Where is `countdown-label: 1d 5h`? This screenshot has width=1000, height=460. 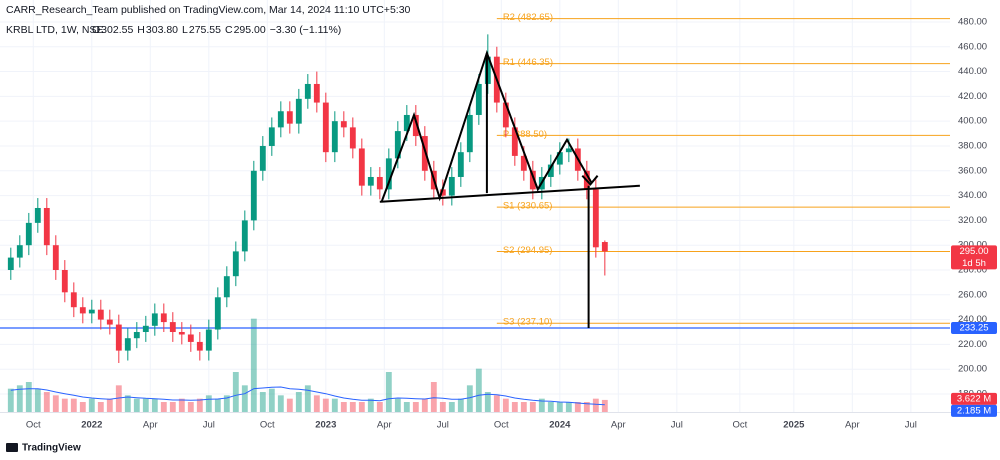 countdown-label: 1d 5h is located at coordinates (974, 263).